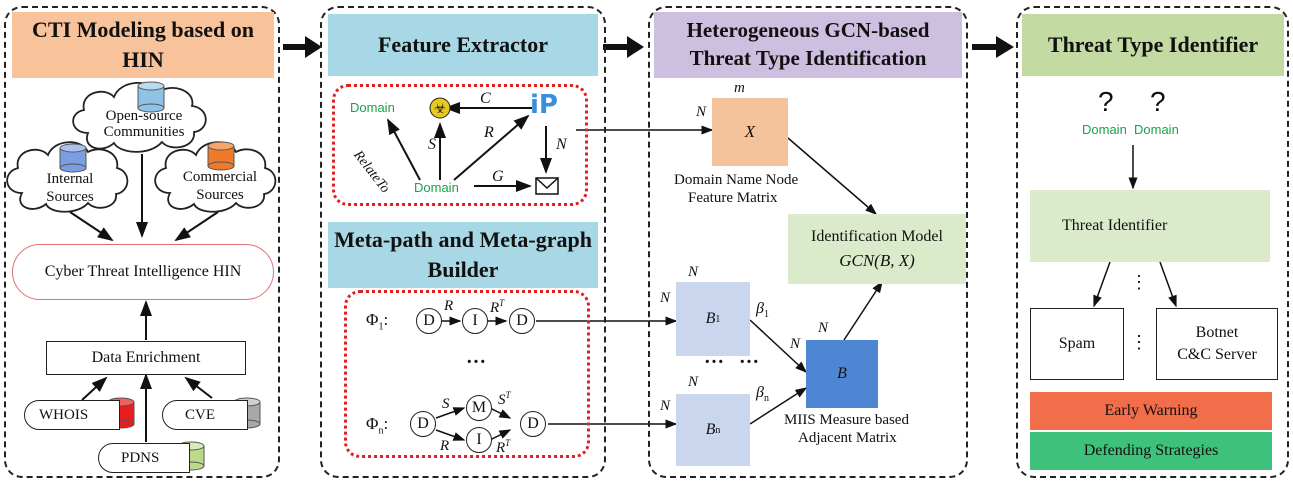  What do you see at coordinates (489, 132) in the screenshot?
I see `edge-label-r: R` at bounding box center [489, 132].